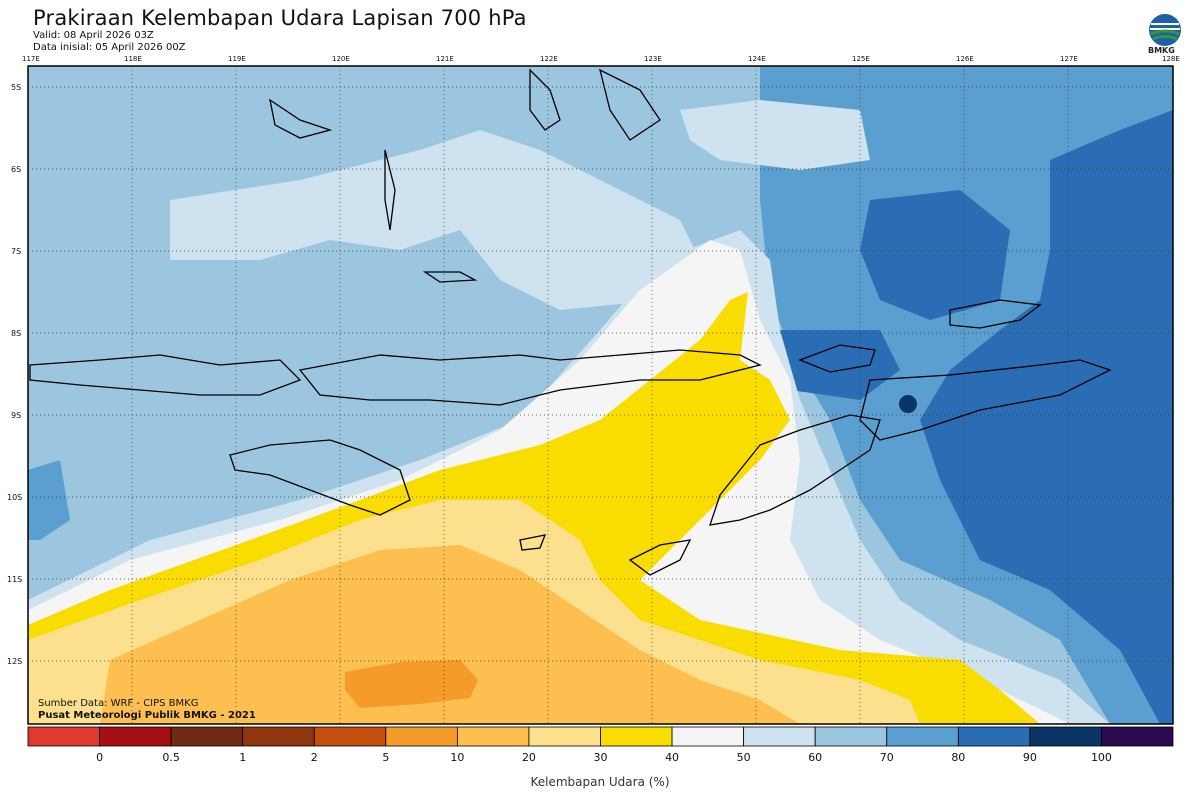 Image resolution: width=1200 pixels, height=800 pixels. What do you see at coordinates (341, 59) in the screenshot?
I see `lon-label: 120E` at bounding box center [341, 59].